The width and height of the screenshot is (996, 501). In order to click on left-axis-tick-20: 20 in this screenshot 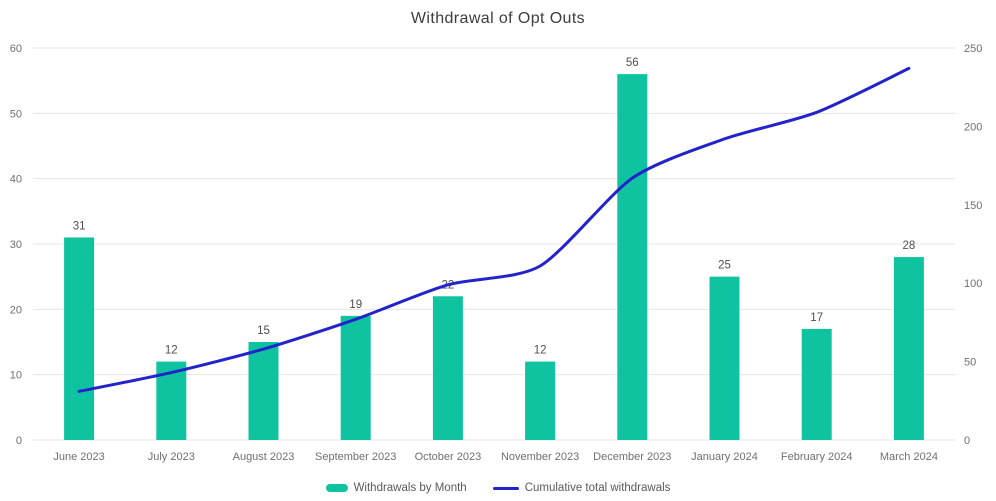, I will do `click(16, 310)`.